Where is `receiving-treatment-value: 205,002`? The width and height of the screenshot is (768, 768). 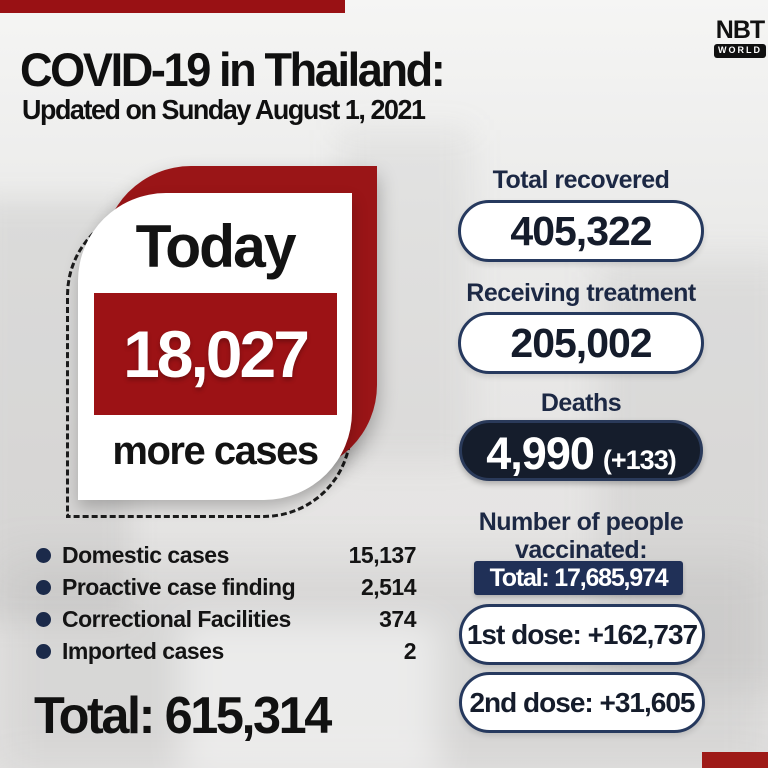
receiving-treatment-value: 205,002 is located at coordinates (581, 342).